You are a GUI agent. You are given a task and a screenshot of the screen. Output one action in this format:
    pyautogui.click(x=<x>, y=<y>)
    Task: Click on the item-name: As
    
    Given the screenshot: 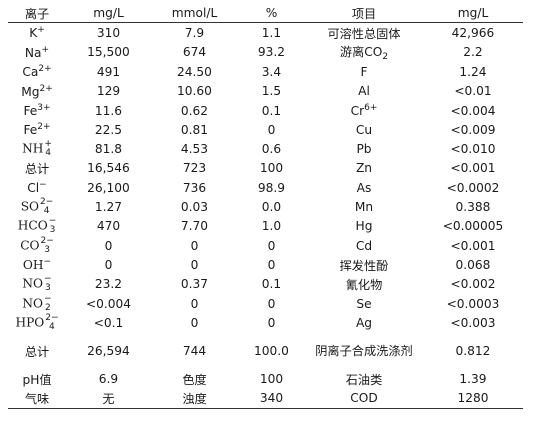 What is the action you would take?
    pyautogui.click(x=364, y=187)
    